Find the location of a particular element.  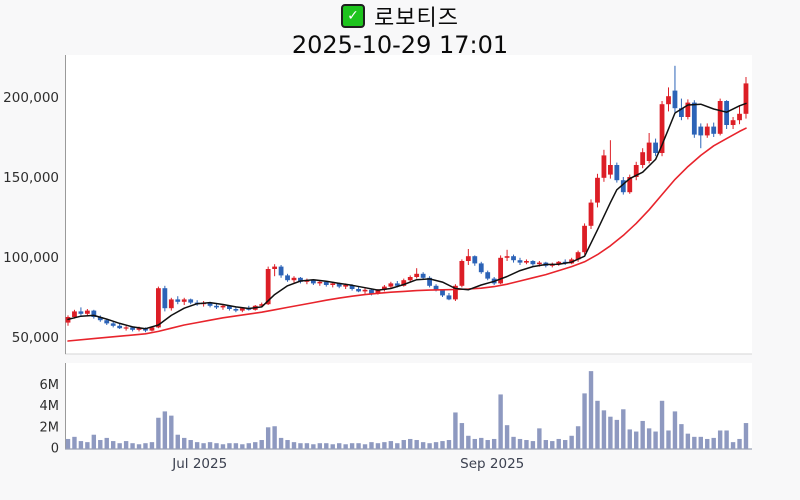

x-axis-date-label: Sep 2025 is located at coordinates (492, 464).